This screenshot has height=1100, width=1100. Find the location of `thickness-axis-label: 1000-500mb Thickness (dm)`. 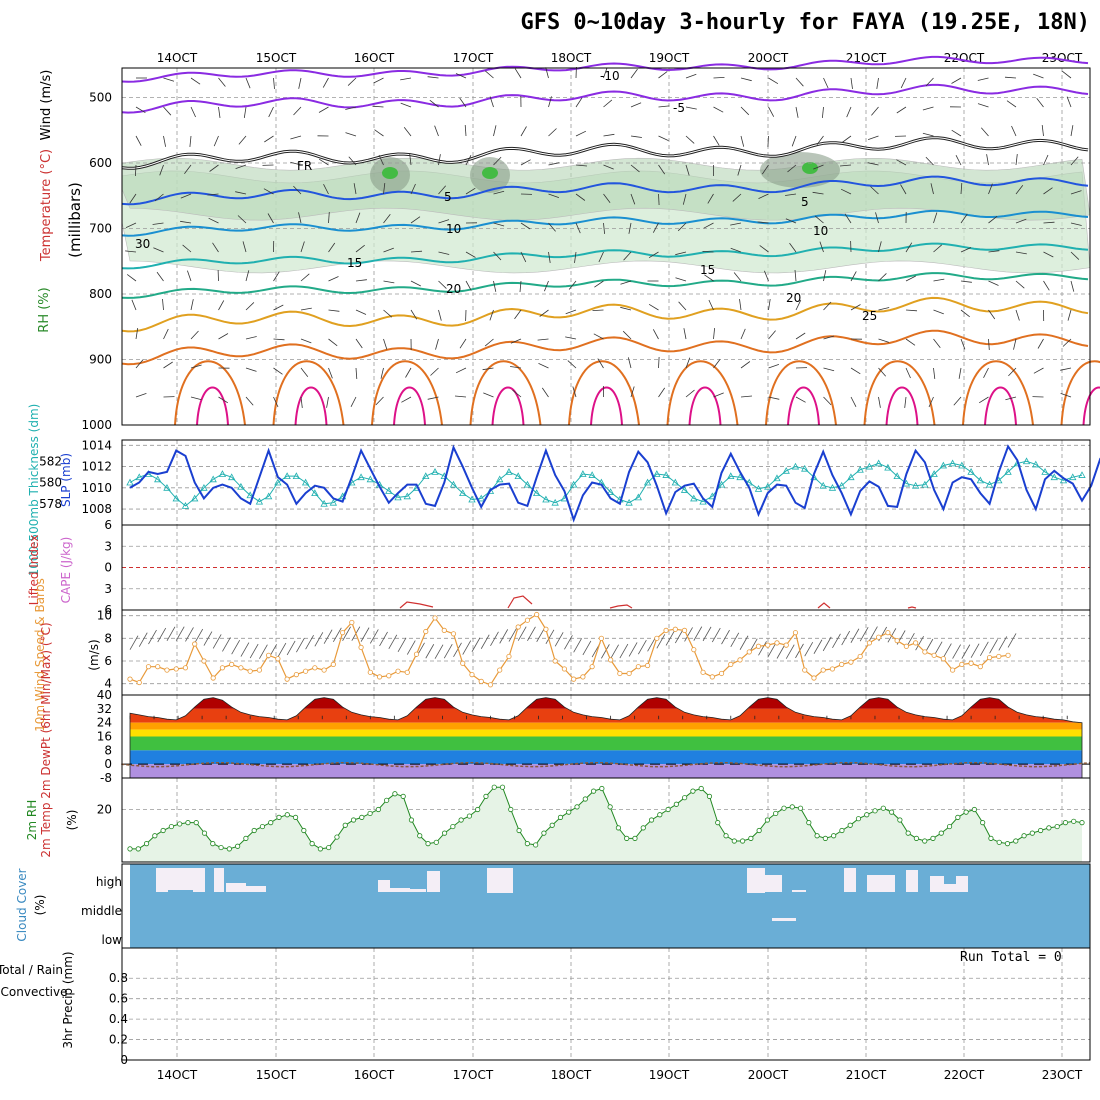

thickness-axis-label: 1000-500mb Thickness (dm) is located at coordinates (34, 490).